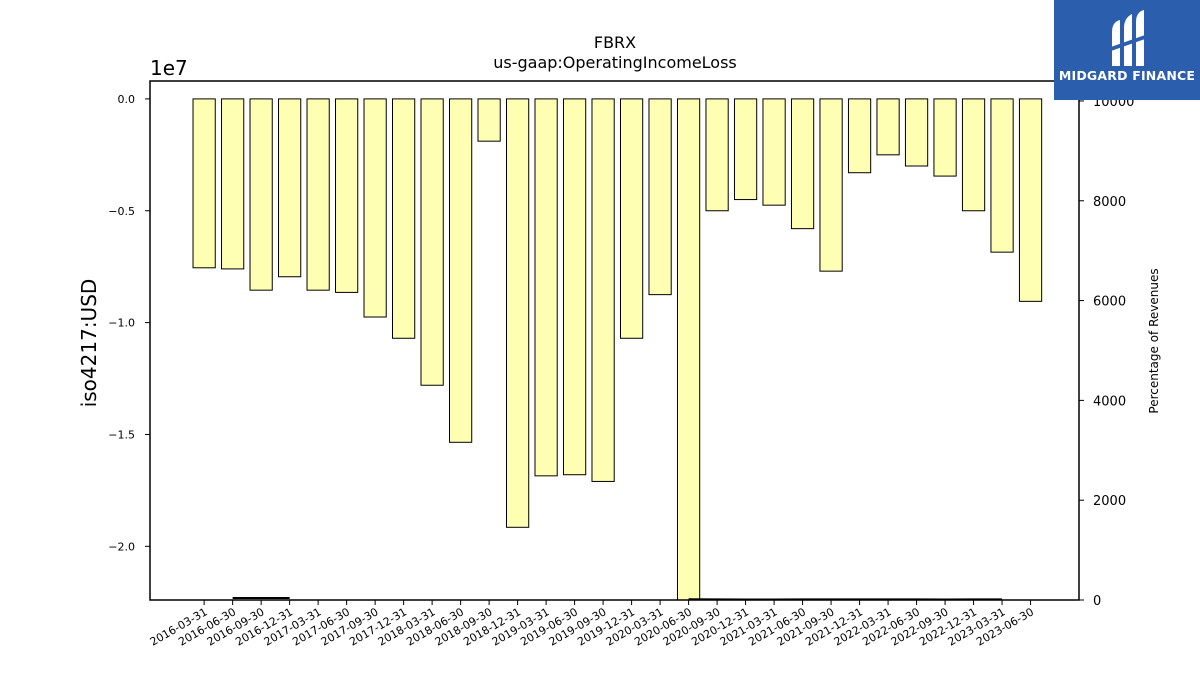 This screenshot has width=1200, height=675. I want to click on y-tick-label: −1.5, so click(121, 434).